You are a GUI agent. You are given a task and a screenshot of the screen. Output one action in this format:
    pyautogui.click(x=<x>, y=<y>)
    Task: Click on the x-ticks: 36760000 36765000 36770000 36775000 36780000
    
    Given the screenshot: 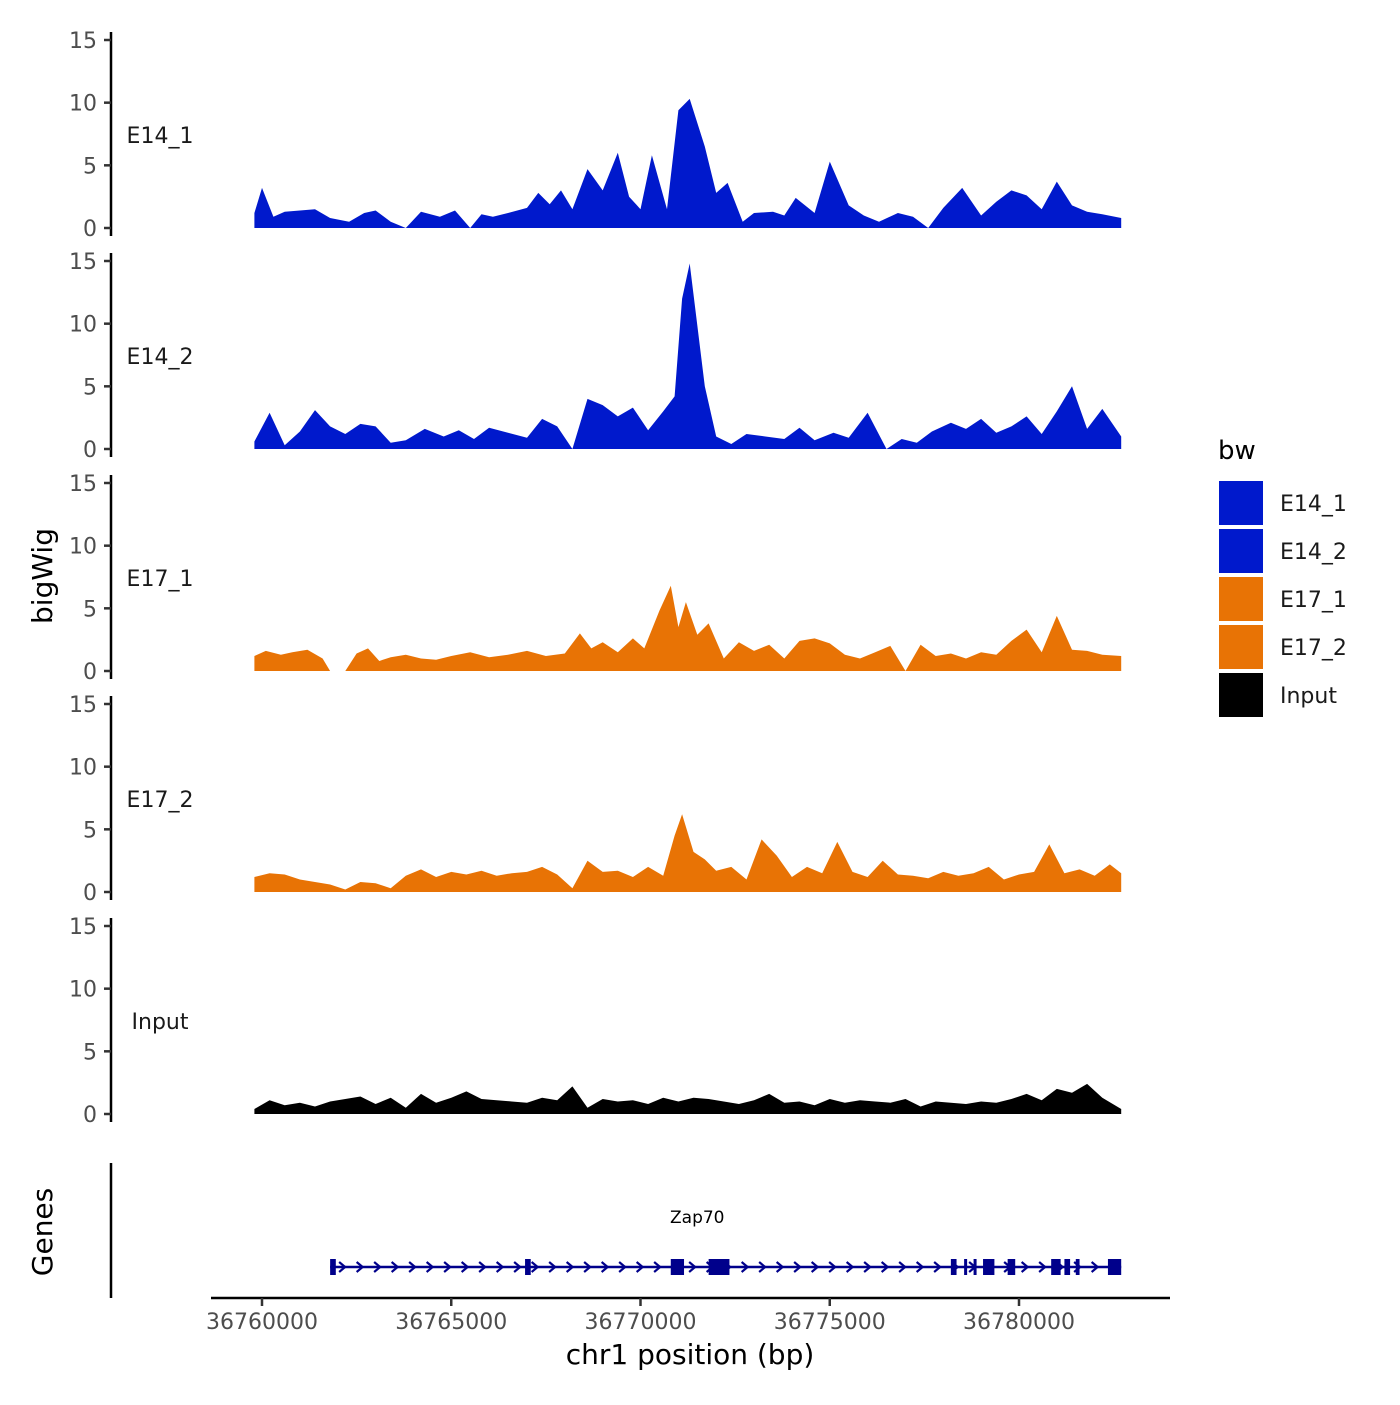 What is the action you would take?
    pyautogui.click(x=640, y=1316)
    